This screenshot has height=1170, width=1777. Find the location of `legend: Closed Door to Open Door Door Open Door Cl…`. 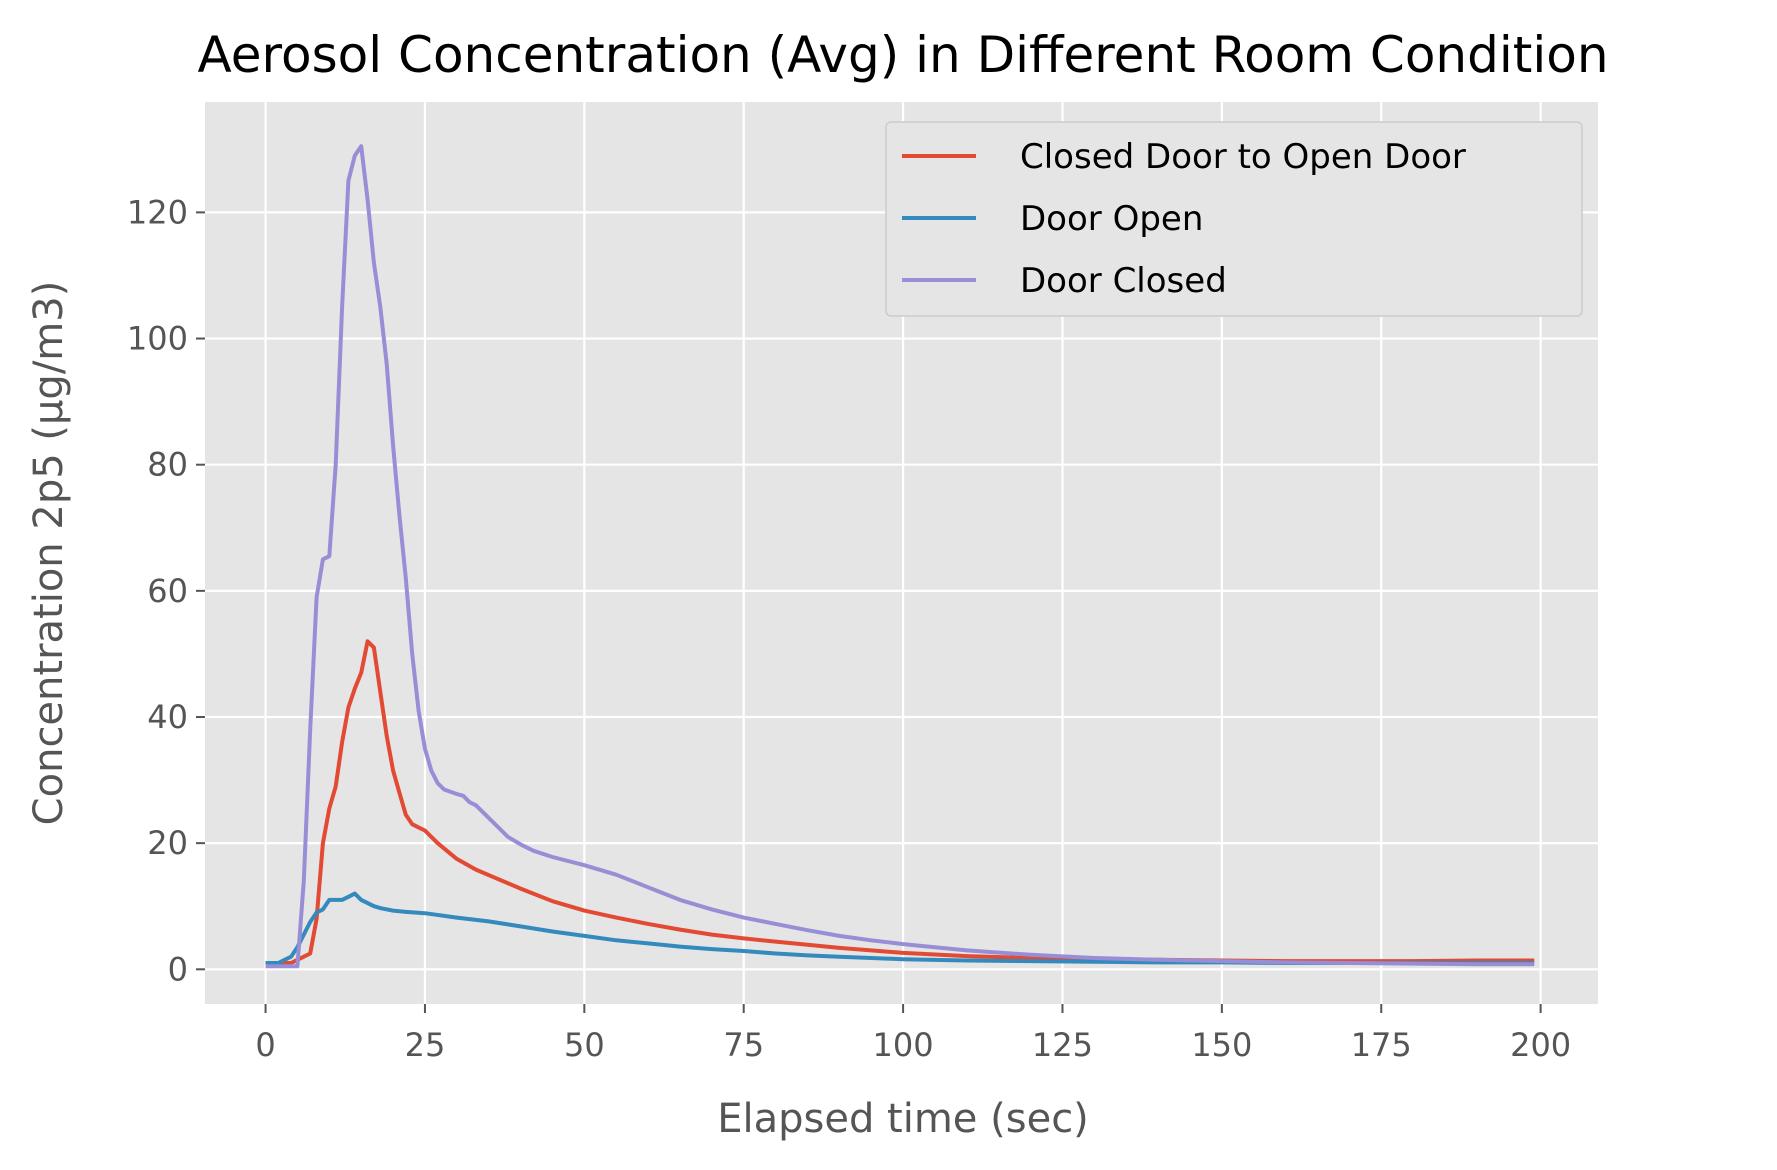

legend: Closed Door to Open Door Door Open Door Cl… is located at coordinates (1234, 219).